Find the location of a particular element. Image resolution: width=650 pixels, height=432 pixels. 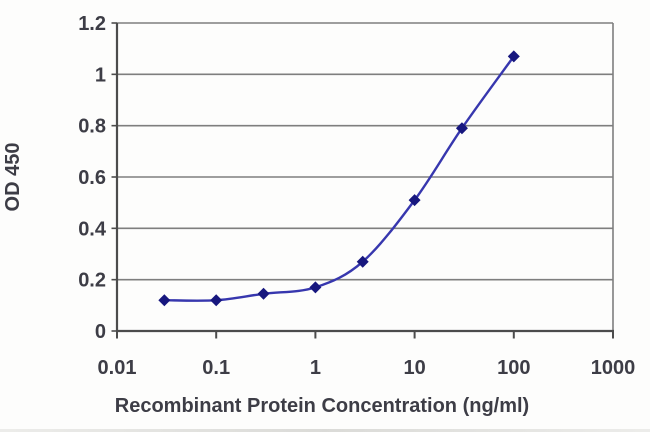

x-tick-label: 1000 is located at coordinates (613, 368).